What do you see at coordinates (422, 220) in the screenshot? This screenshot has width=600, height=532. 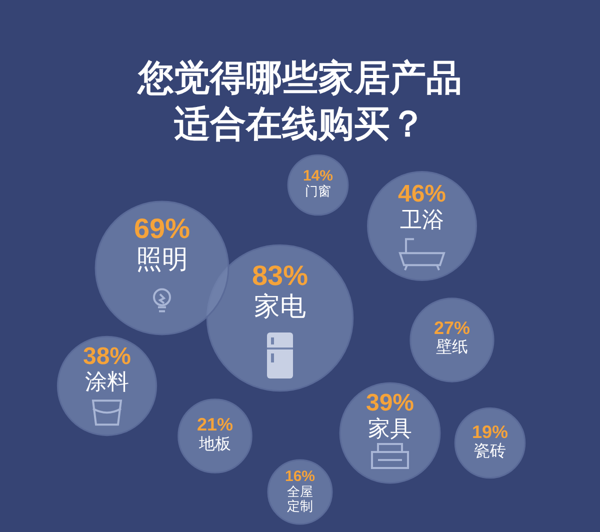 I see `category-label: 卫浴` at bounding box center [422, 220].